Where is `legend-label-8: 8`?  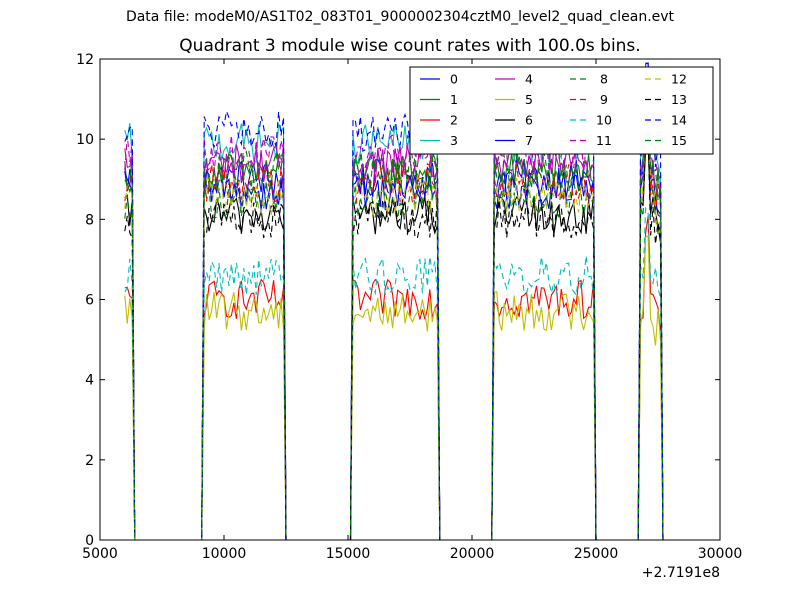
legend-label-8: 8 is located at coordinates (604, 79).